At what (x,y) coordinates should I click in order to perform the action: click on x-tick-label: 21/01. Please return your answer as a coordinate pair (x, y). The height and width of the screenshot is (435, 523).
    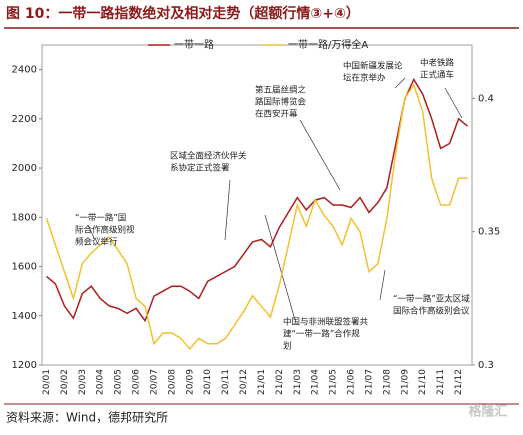
    Looking at the image, I should click on (262, 382).